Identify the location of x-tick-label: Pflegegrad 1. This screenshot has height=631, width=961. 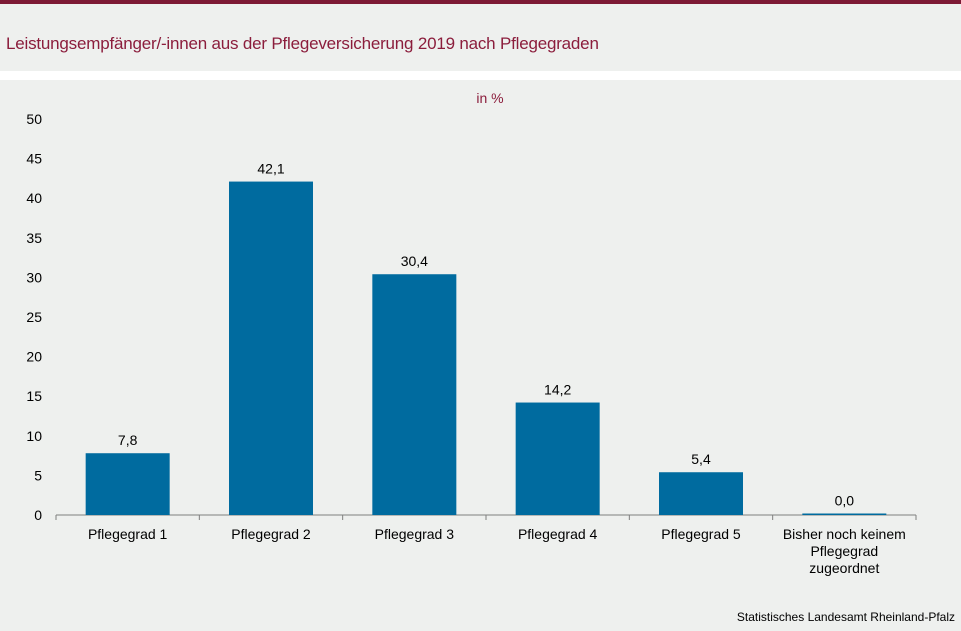
(128, 534).